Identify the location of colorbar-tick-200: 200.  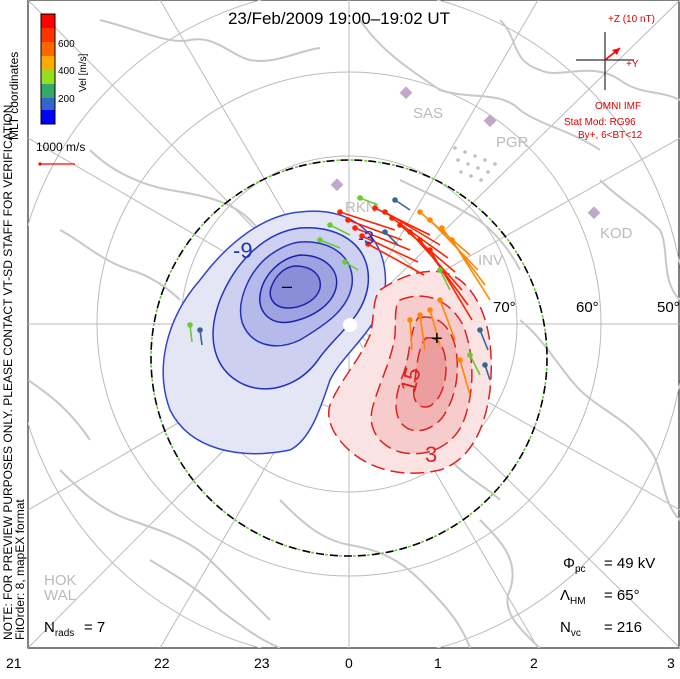
(66, 99).